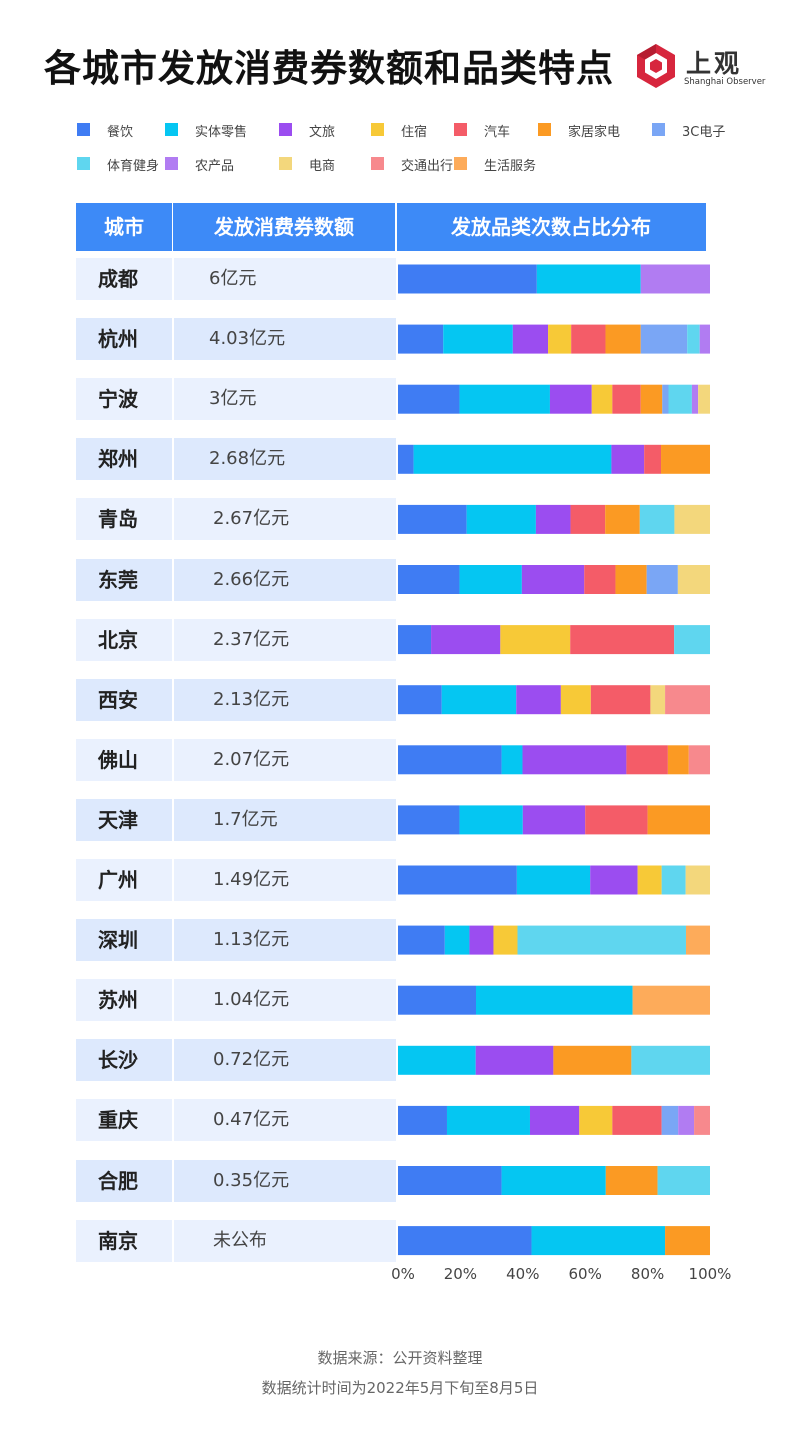  Describe the element at coordinates (251, 940) in the screenshot. I see `voucher-amount: 1.13亿元` at that location.